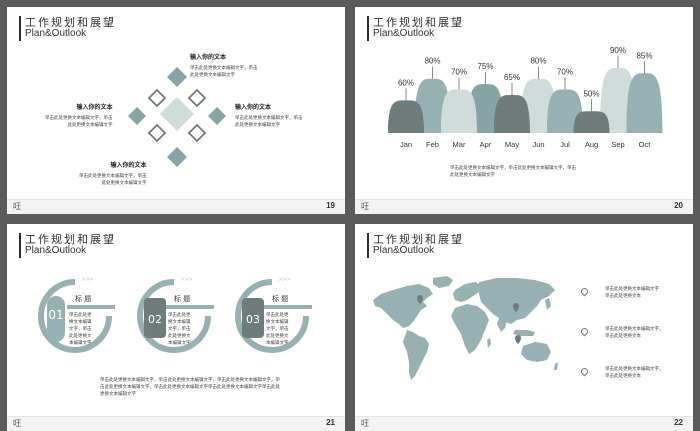 Image resolution: width=700 pixels, height=431 pixels. I want to click on pin-text: 单击此处更换文本编辑文字 单击此处更换文本, so click(649, 293).